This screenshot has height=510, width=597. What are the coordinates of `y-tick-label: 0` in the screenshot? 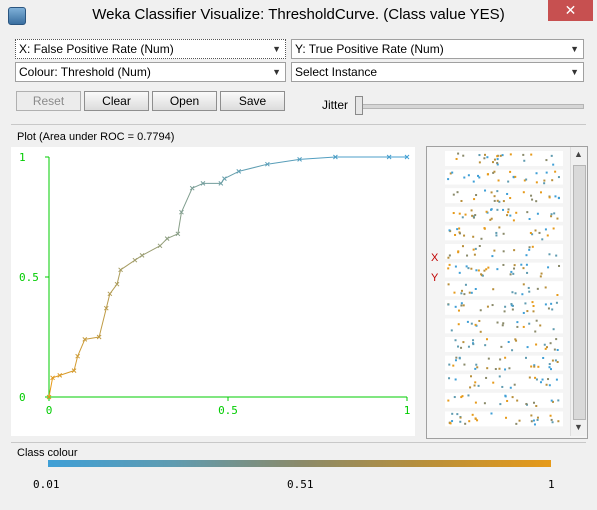 It's located at (22, 397).